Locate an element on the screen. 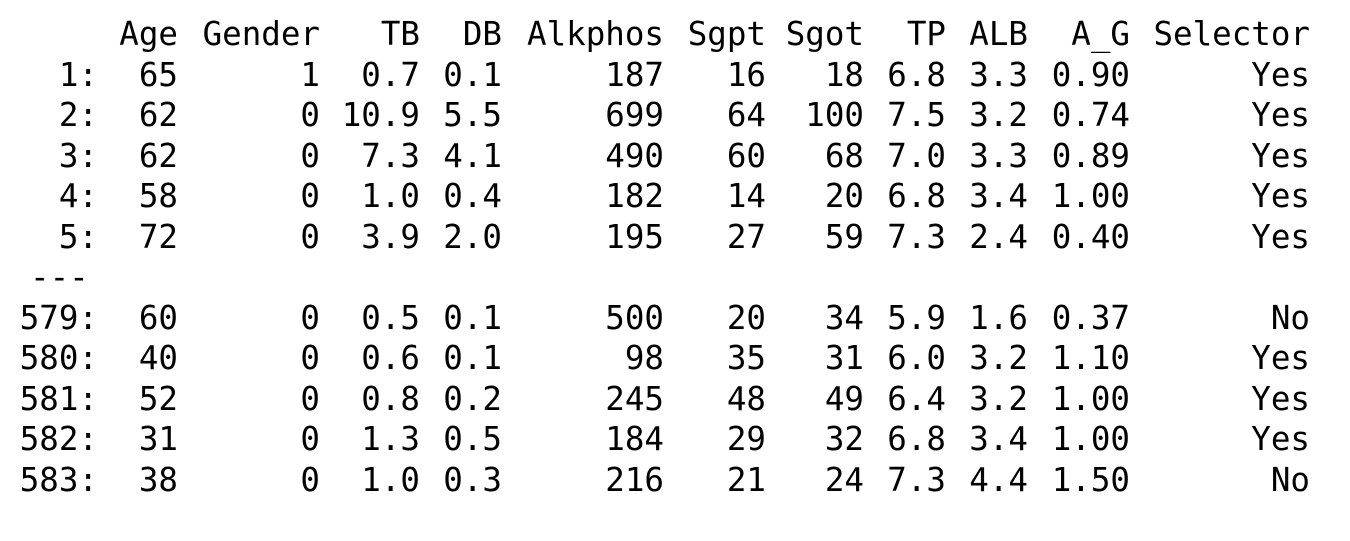  table-cell: 0.74 is located at coordinates (1090, 115).